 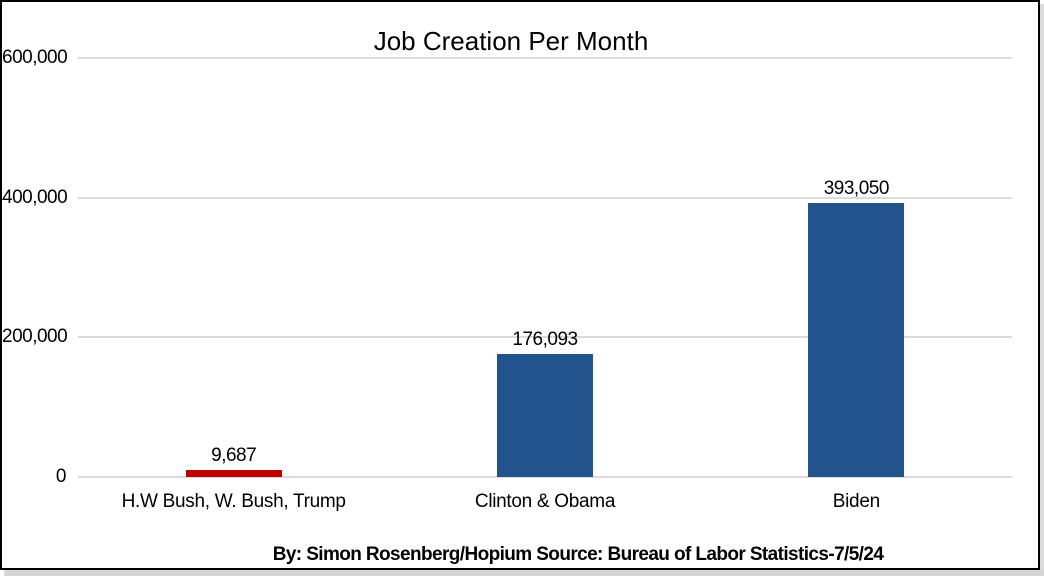 I want to click on y-axis-tick-label: 0, so click(x=61, y=476).